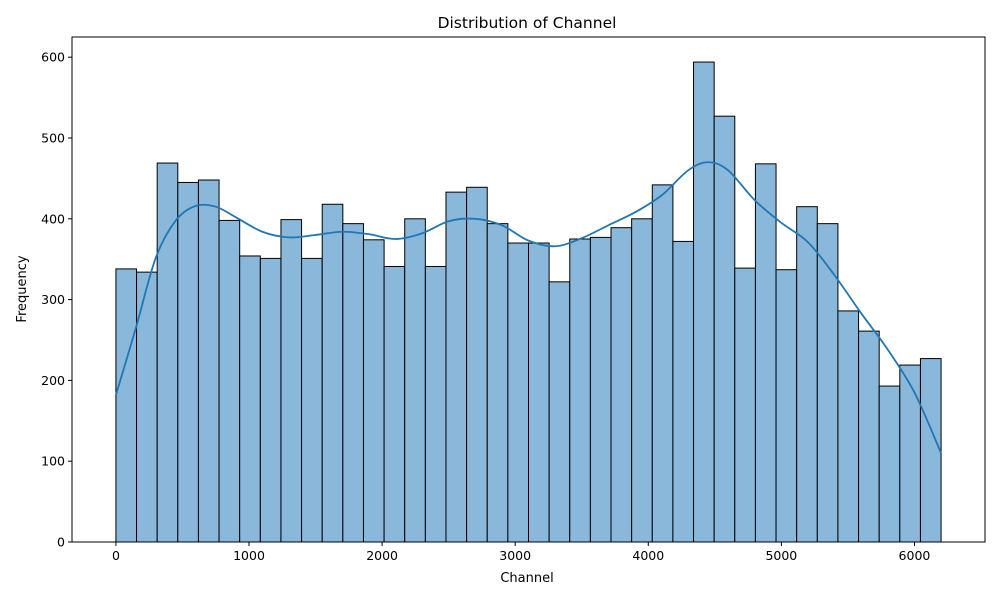 The image size is (1000, 600). I want to click on x-tick-label: 1000, so click(249, 555).